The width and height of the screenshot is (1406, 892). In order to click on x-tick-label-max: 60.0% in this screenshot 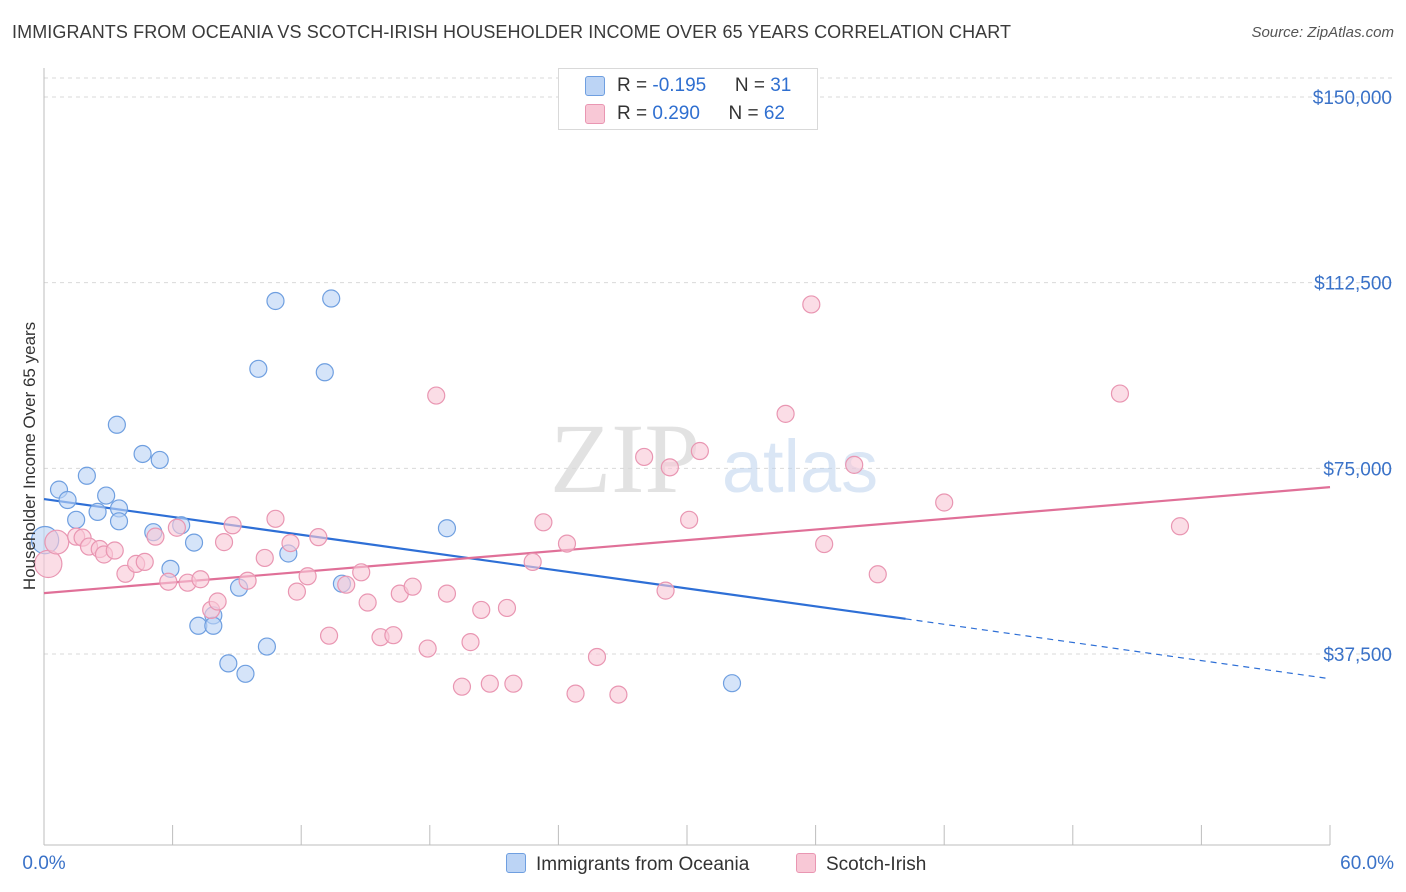, I will do `click(1367, 863)`.